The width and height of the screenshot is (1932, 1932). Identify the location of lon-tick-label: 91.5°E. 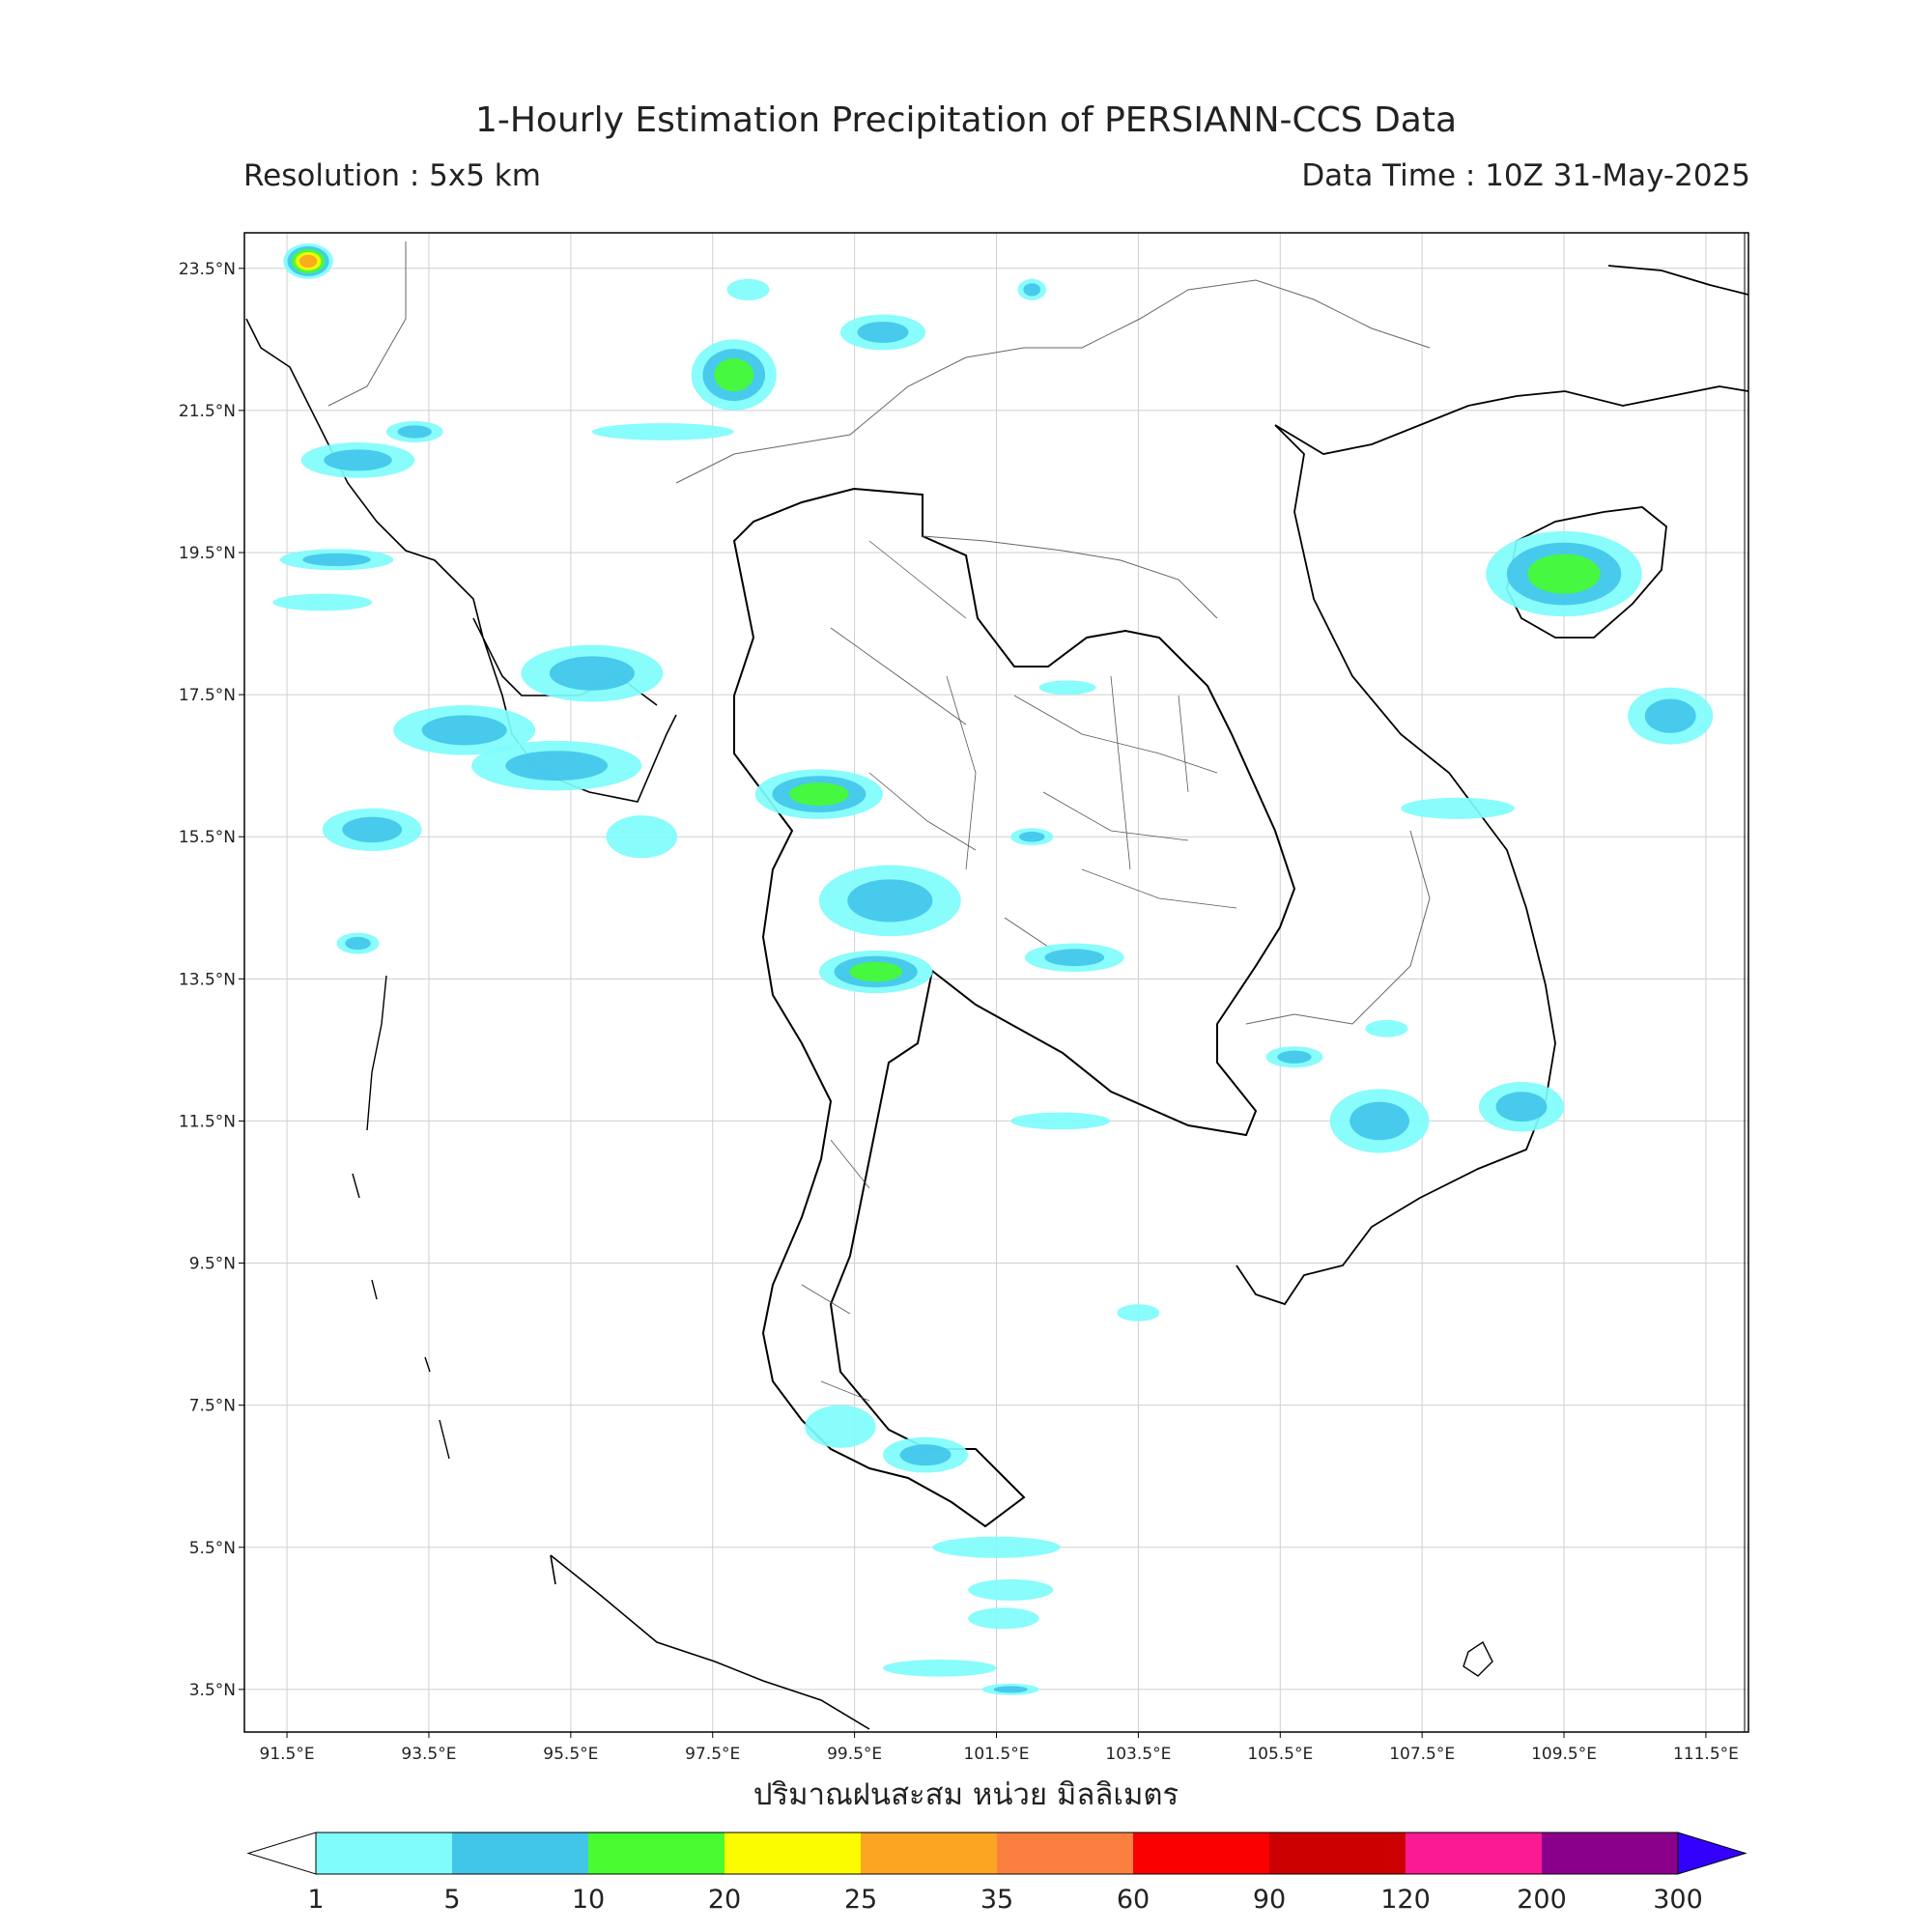
(287, 1754).